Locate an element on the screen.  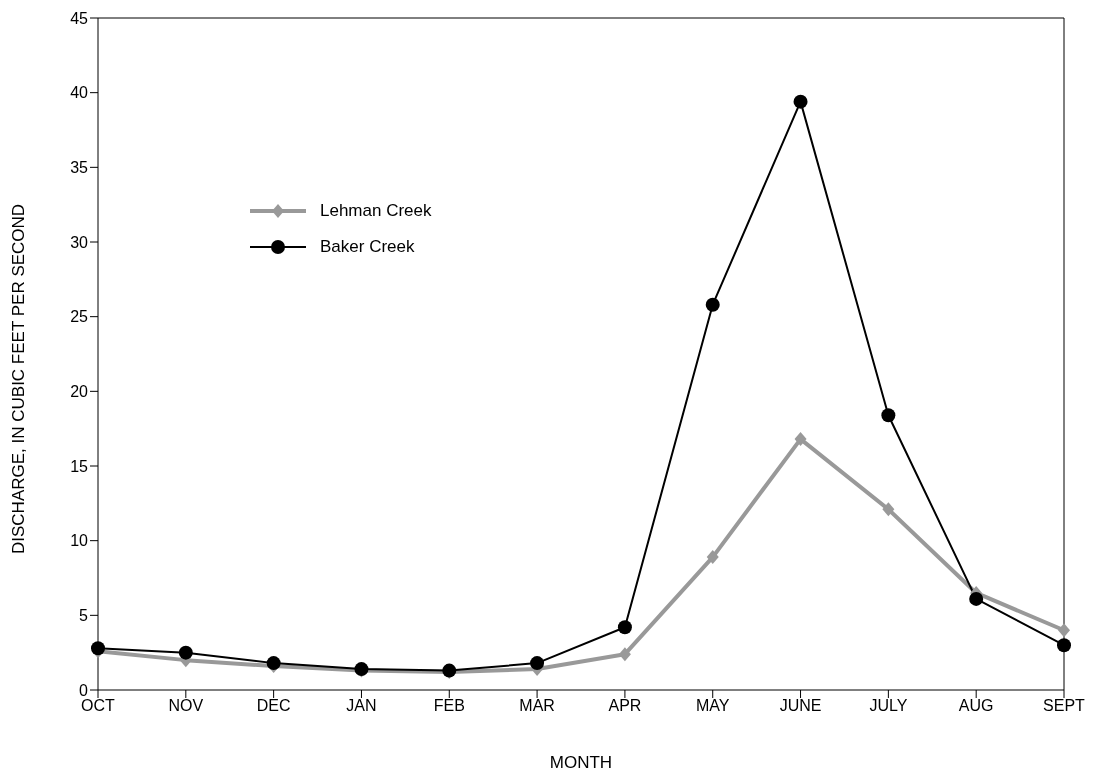
y-tick-label: 10 is located at coordinates (79, 541).